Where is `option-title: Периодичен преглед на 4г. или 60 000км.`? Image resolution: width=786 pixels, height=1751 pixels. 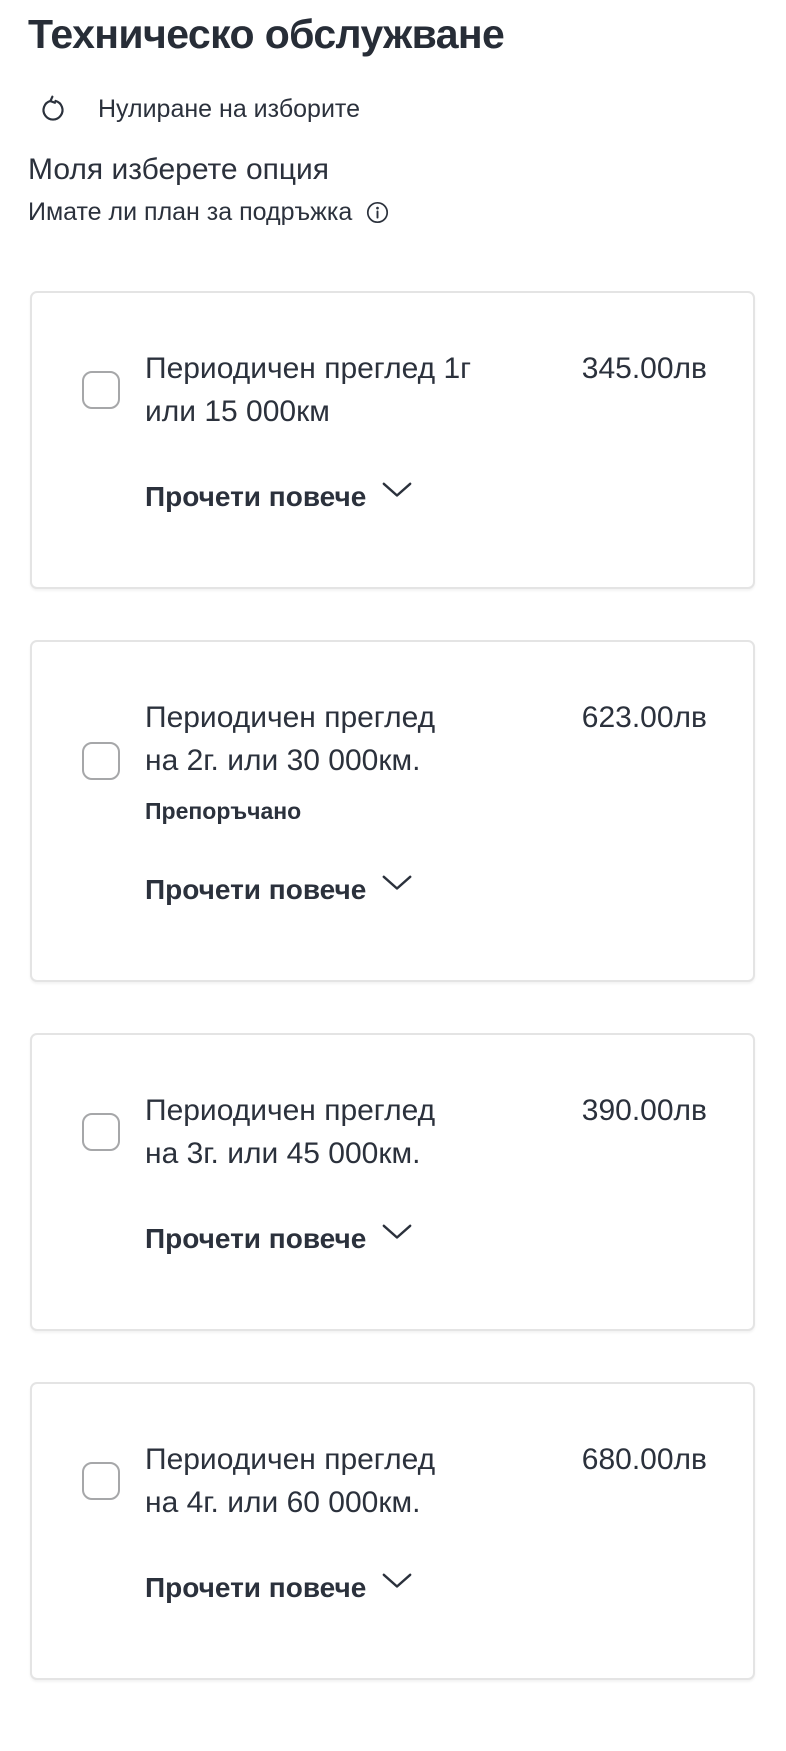
option-title: Периодичен преглед на 4г. или 60 000км. is located at coordinates (290, 1481).